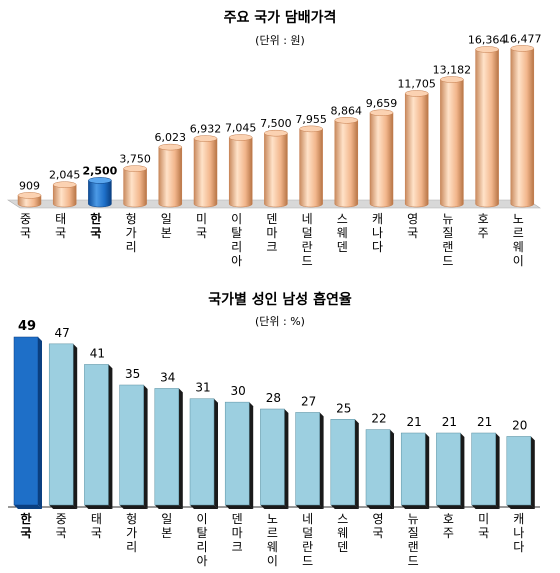  Describe the element at coordinates (27, 326) in the screenshot. I see `data-label-0: 49` at that location.